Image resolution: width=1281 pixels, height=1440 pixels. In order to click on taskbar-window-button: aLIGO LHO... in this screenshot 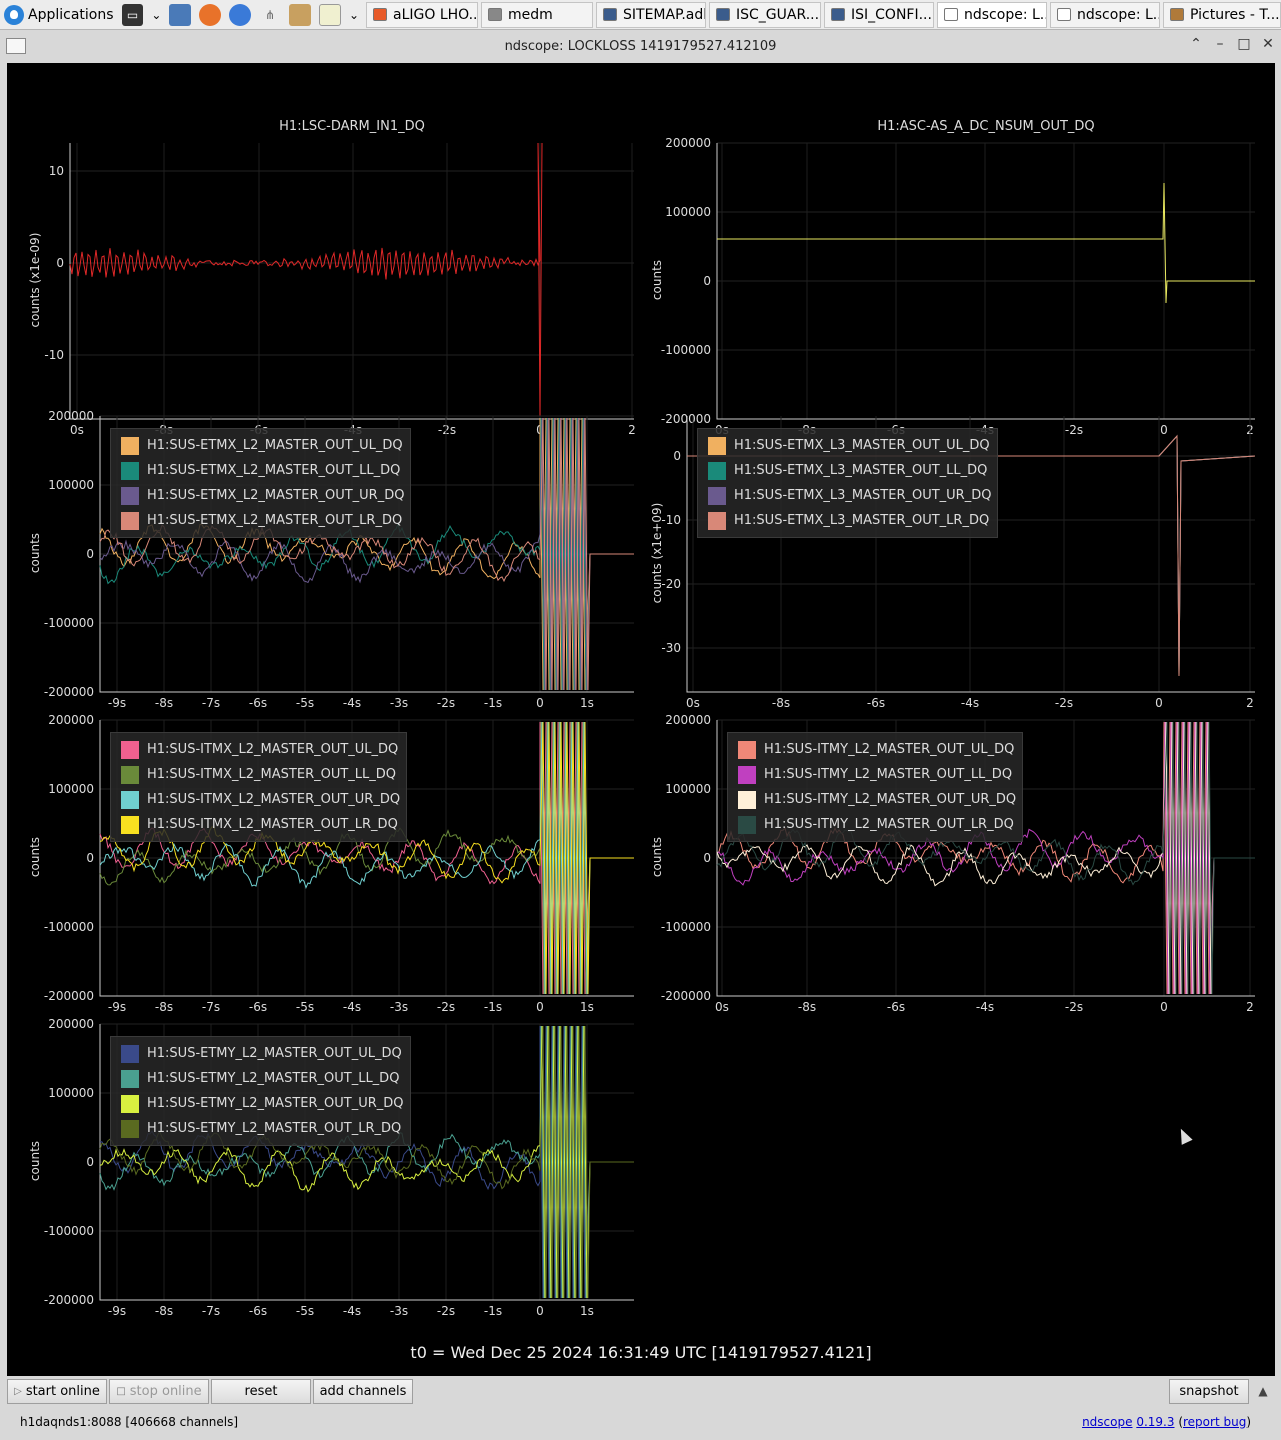, I will do `click(422, 14)`.